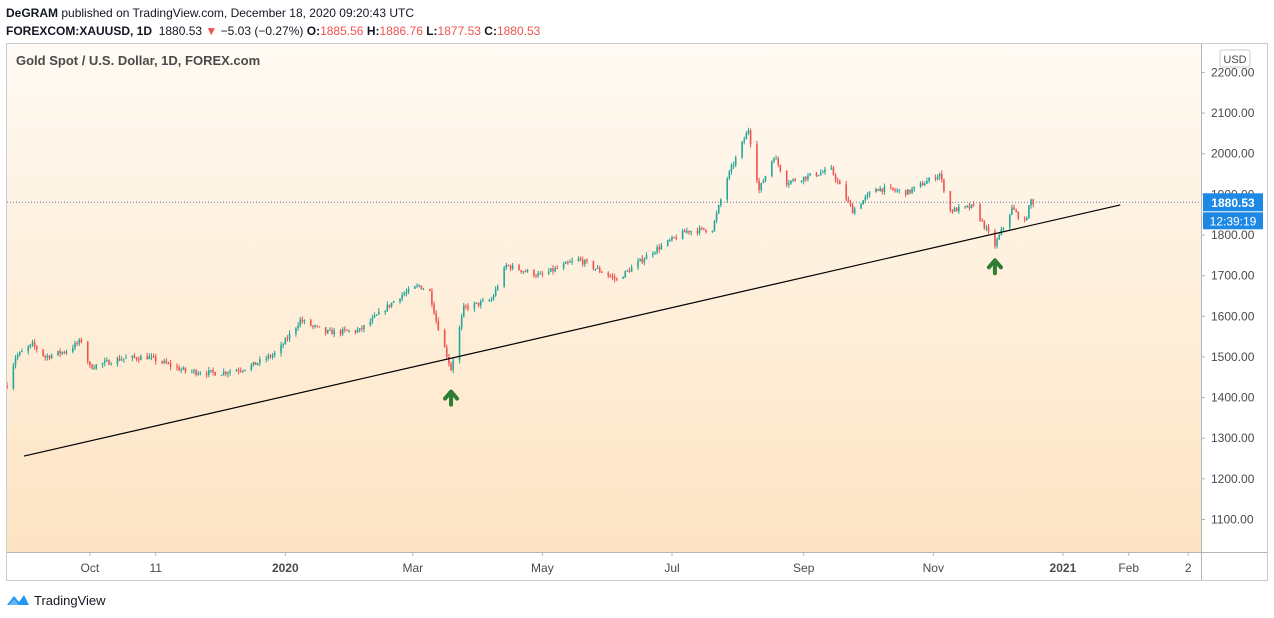 This screenshot has height=618, width=1274. I want to click on tradingview-brand: TradingView, so click(70, 600).